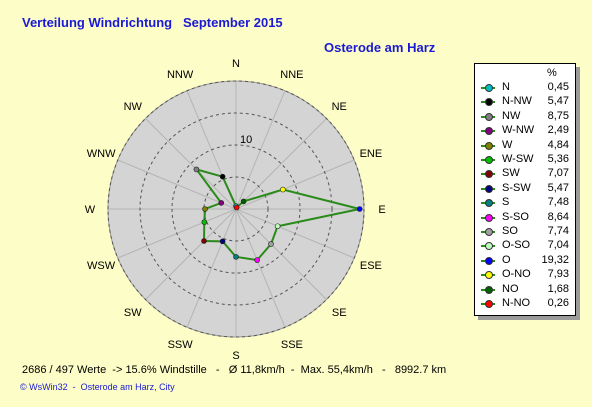 The image size is (592, 407). Describe the element at coordinates (371, 266) in the screenshot. I see `direction-label: ESE` at that location.